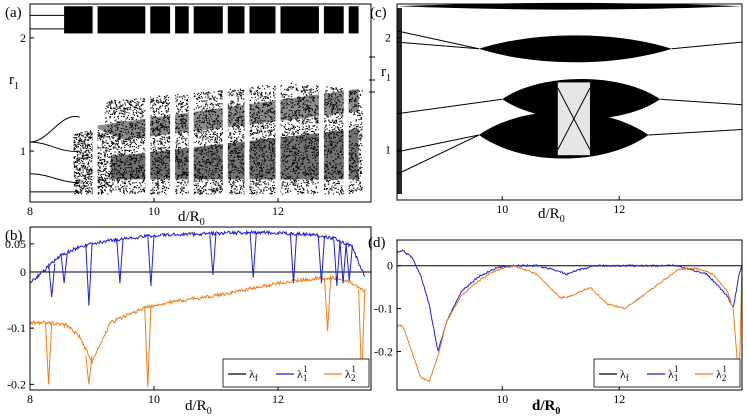 This screenshot has width=747, height=419. Describe the element at coordinates (569, 301) in the screenshot. I see `panel-d-series-λ11` at that location.